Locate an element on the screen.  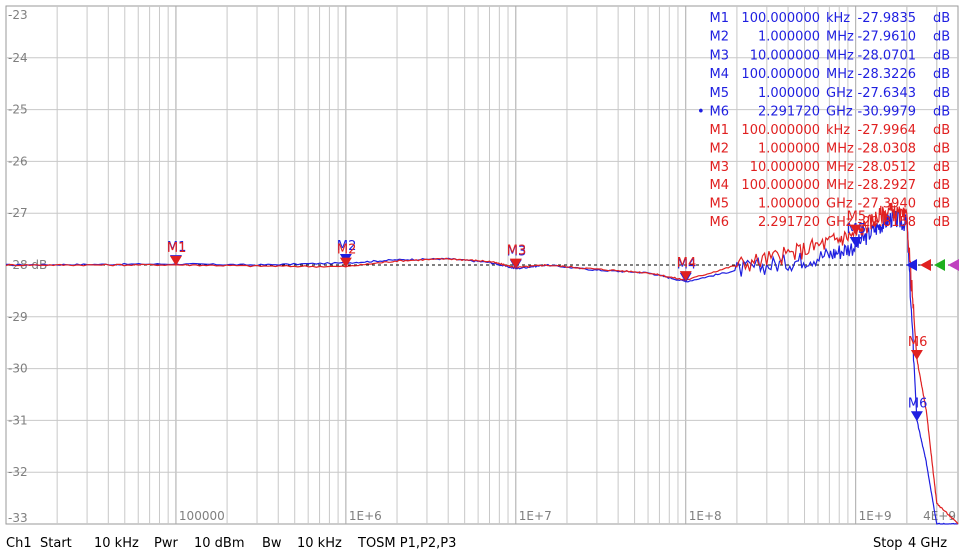
y-tick-label: -33 is located at coordinates (18, 518).